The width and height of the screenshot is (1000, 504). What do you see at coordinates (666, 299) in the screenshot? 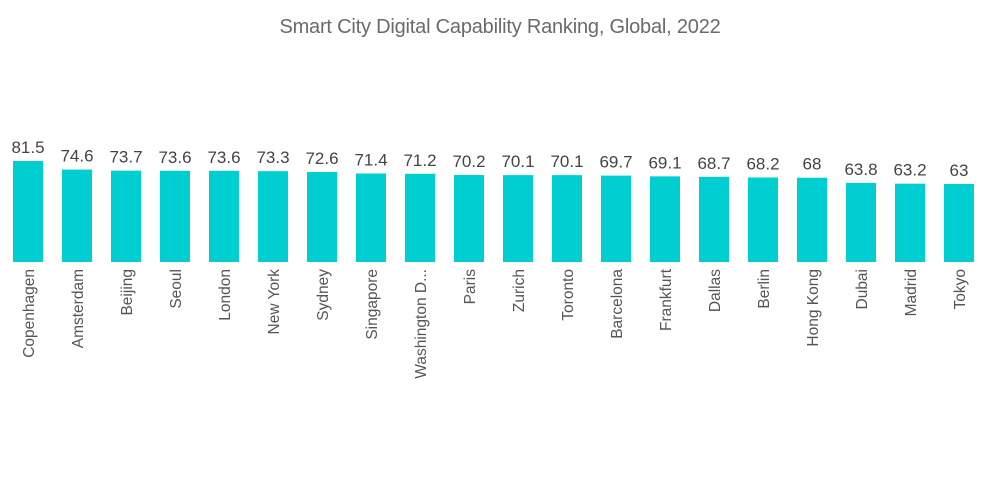
I see `category-label-13: Frankfurt` at bounding box center [666, 299].